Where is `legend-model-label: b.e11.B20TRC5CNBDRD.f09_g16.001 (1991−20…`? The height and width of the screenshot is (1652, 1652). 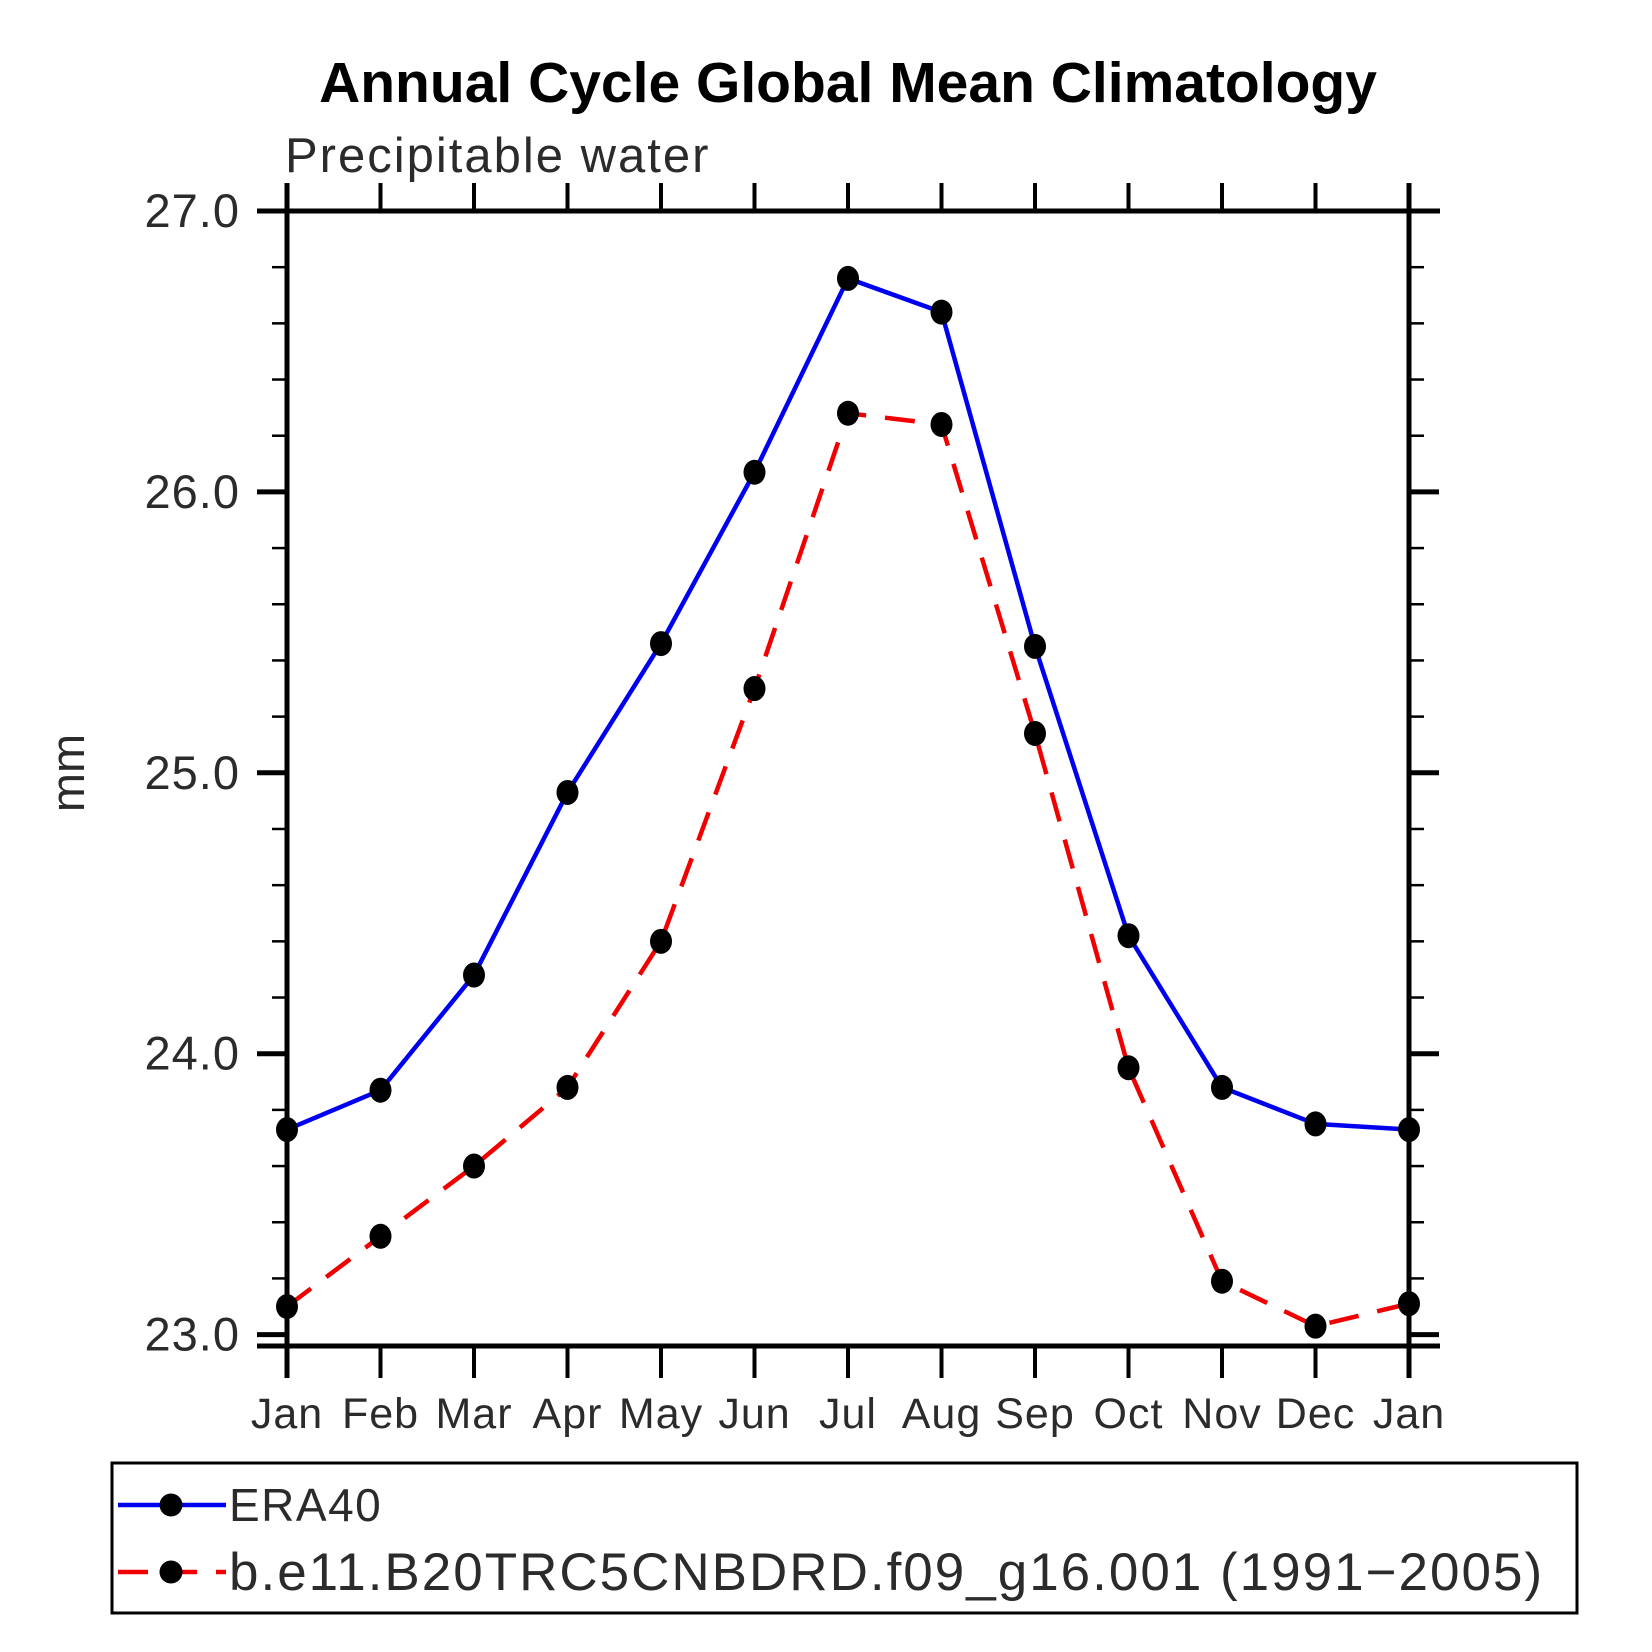
legend-model-label: b.e11.B20TRC5CNBDRD.f09_g16.001 (1991−20… is located at coordinates (886, 1572).